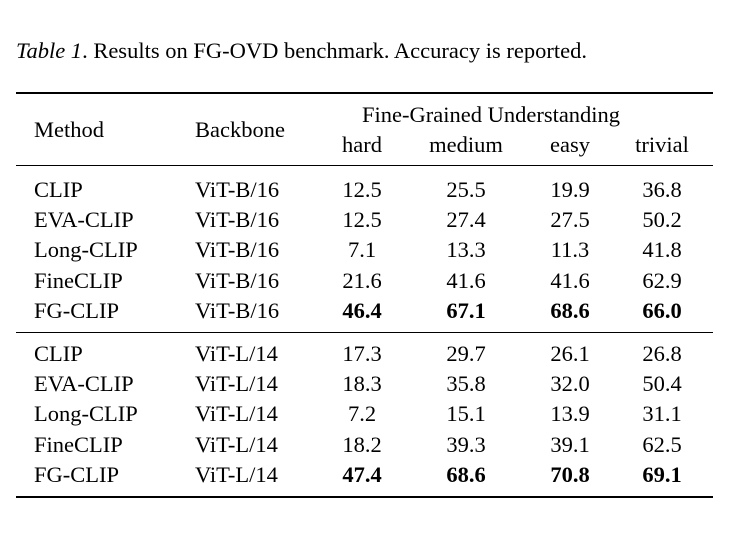  What do you see at coordinates (570, 444) in the screenshot?
I see `cell-value-easy: 39.1` at bounding box center [570, 444].